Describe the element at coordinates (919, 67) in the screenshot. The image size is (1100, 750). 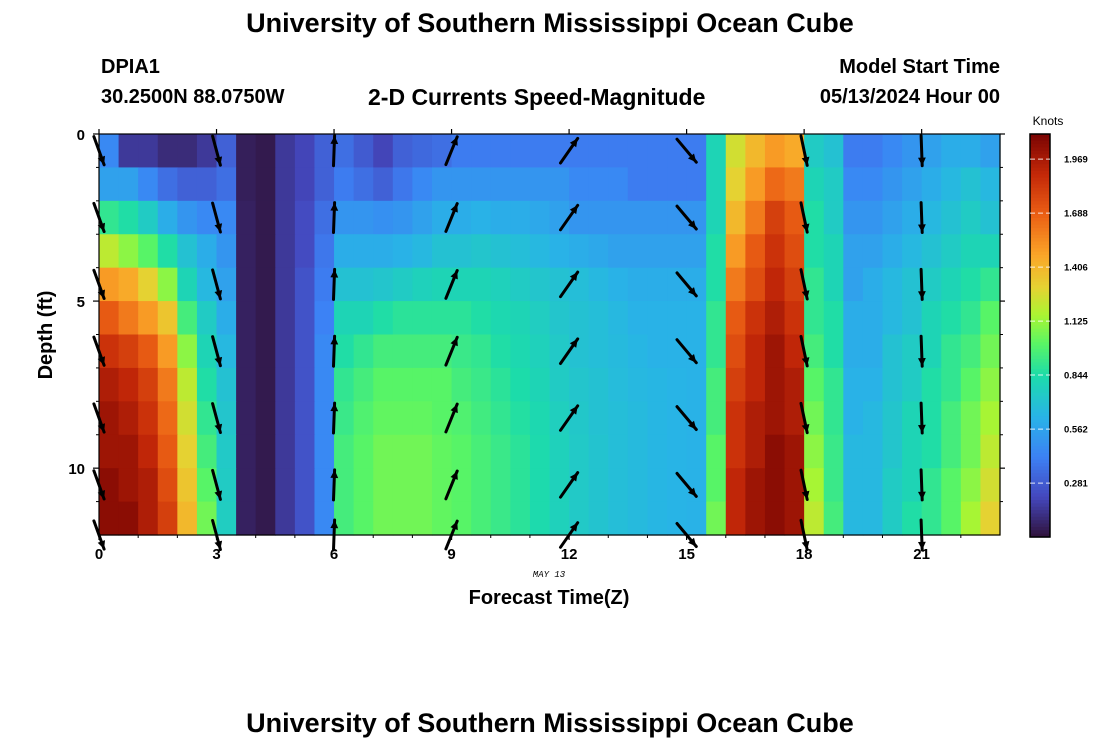
I see `model-start-label: Model Start Time` at that location.